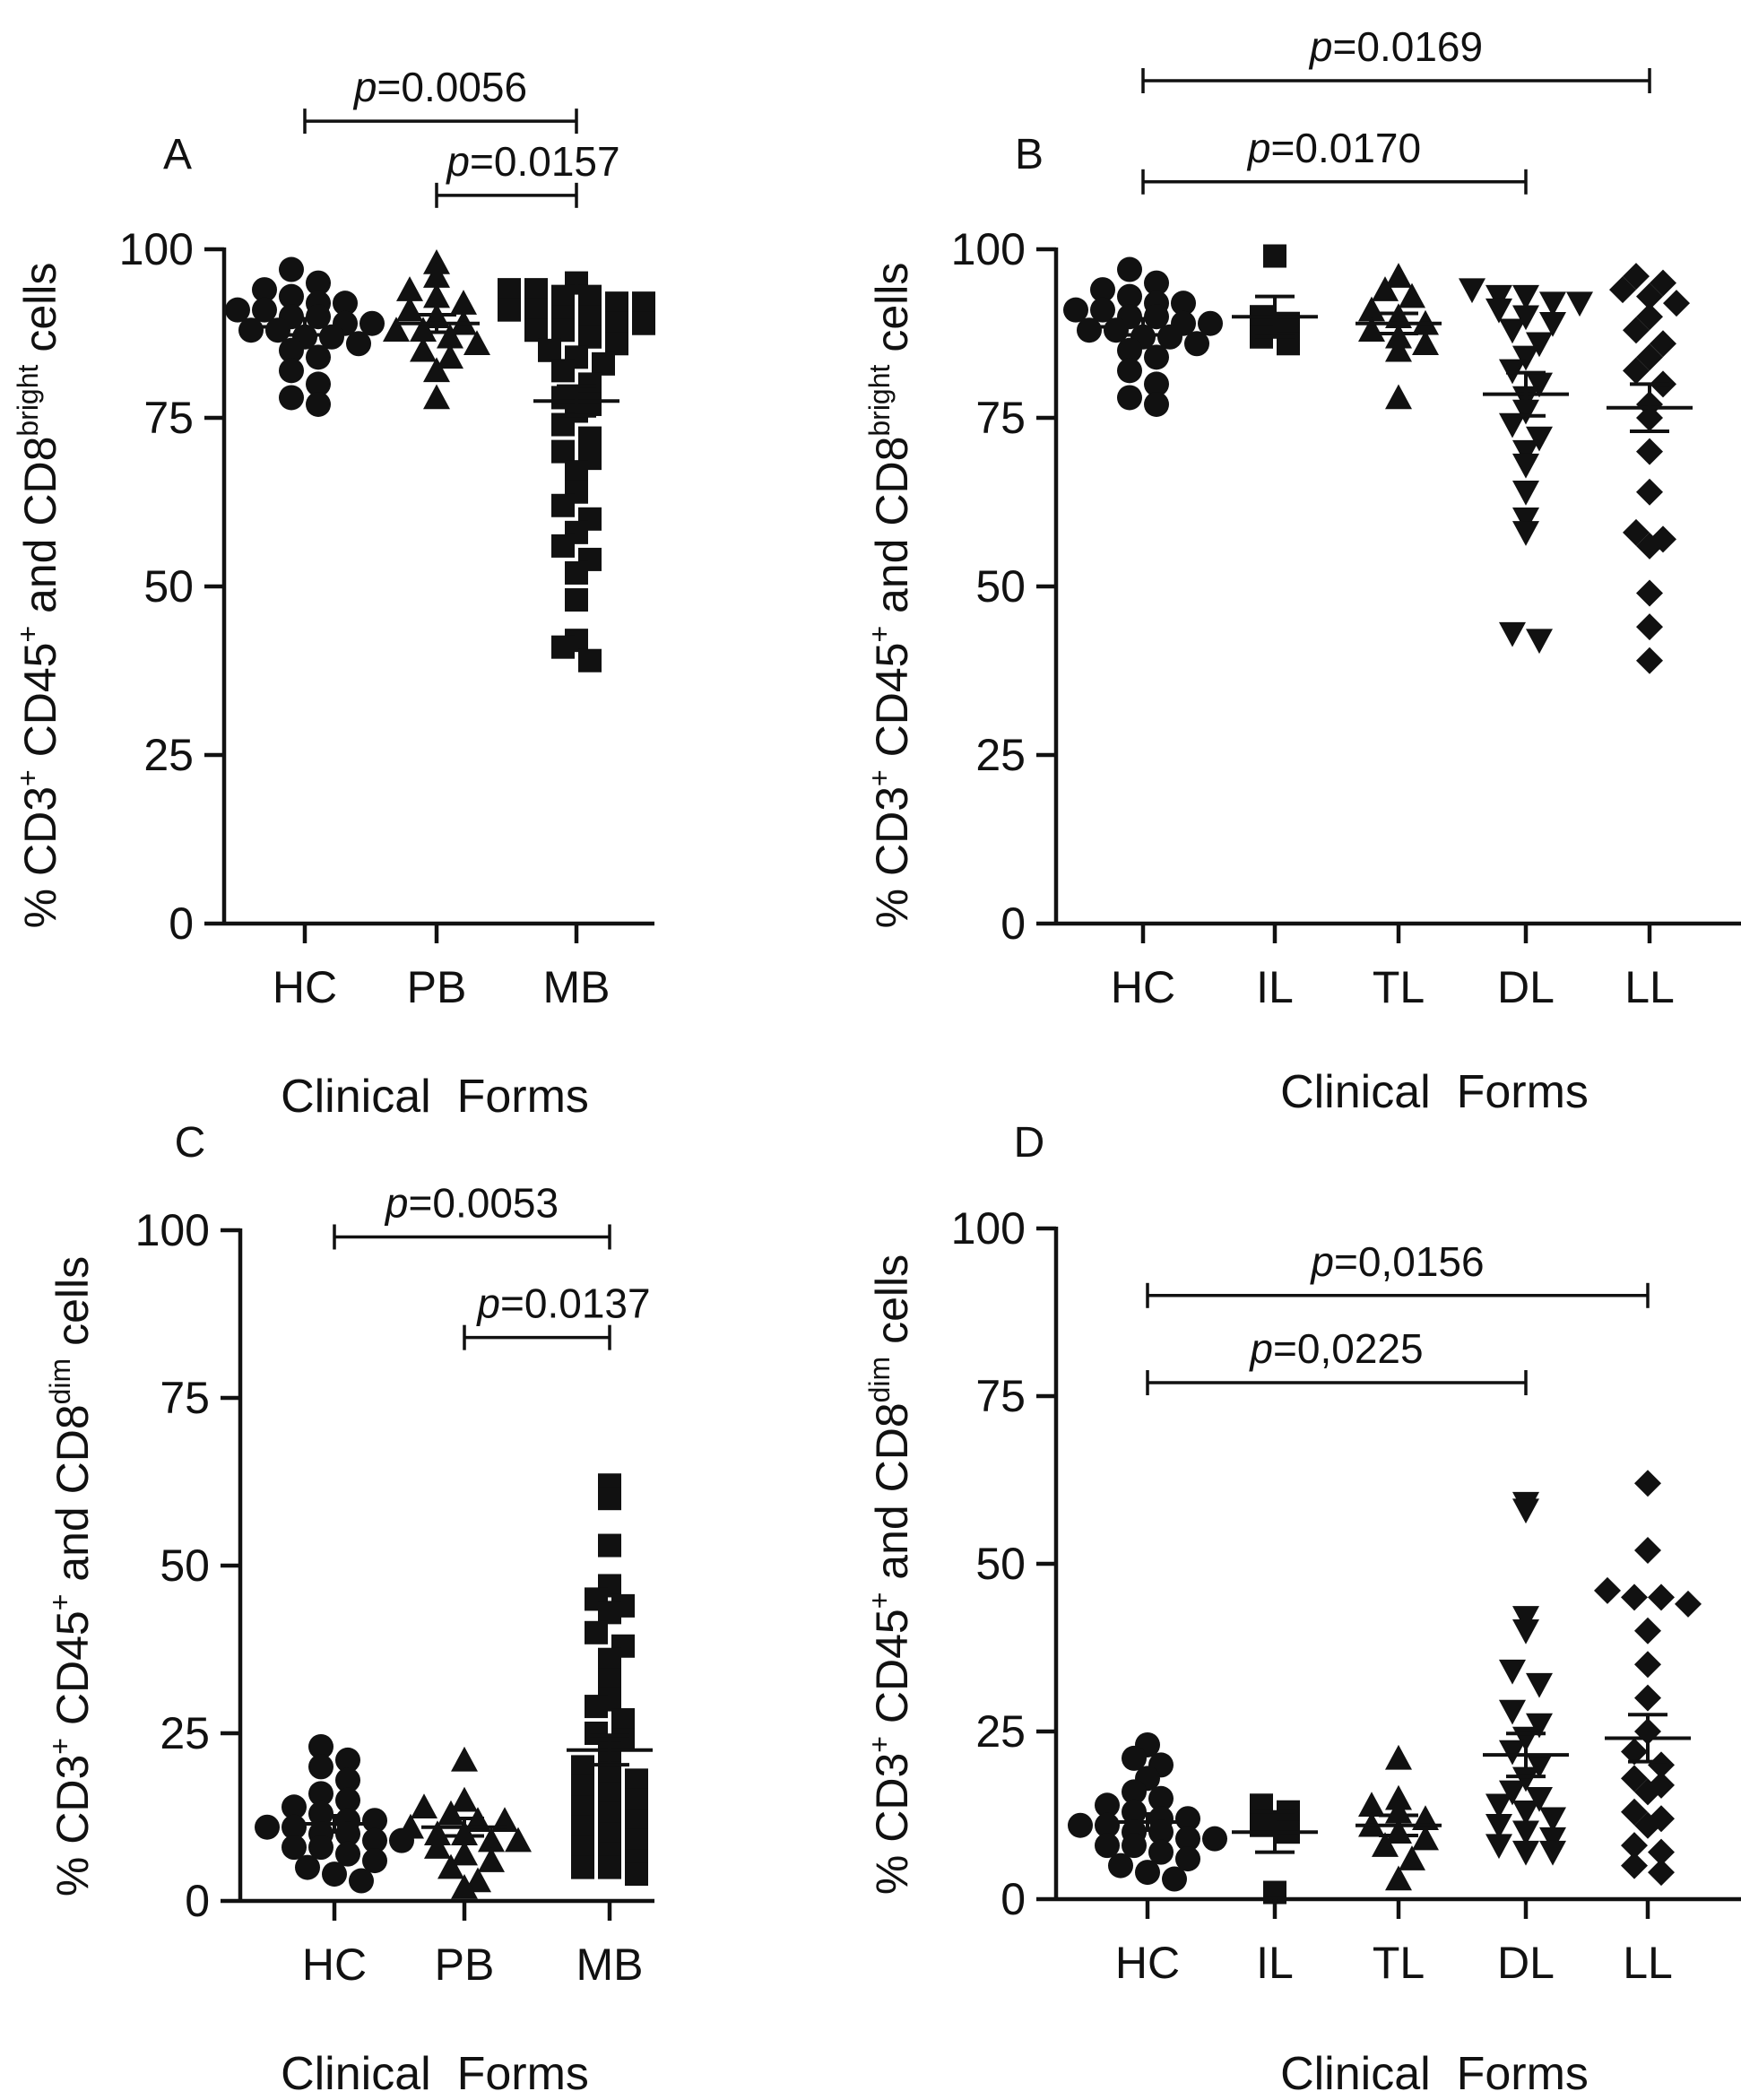  What do you see at coordinates (532, 161) in the screenshot?
I see `panel-a-p-value: p=0.0157` at bounding box center [532, 161].